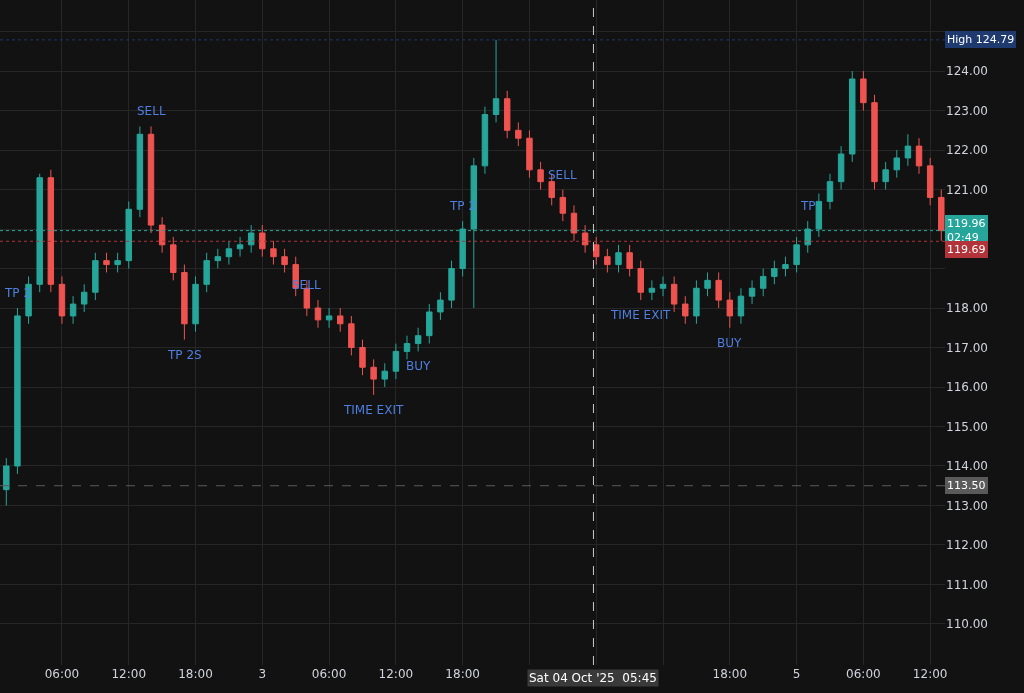 This screenshot has height=693, width=1024. I want to click on y-tick-label: 123.00, so click(967, 110).